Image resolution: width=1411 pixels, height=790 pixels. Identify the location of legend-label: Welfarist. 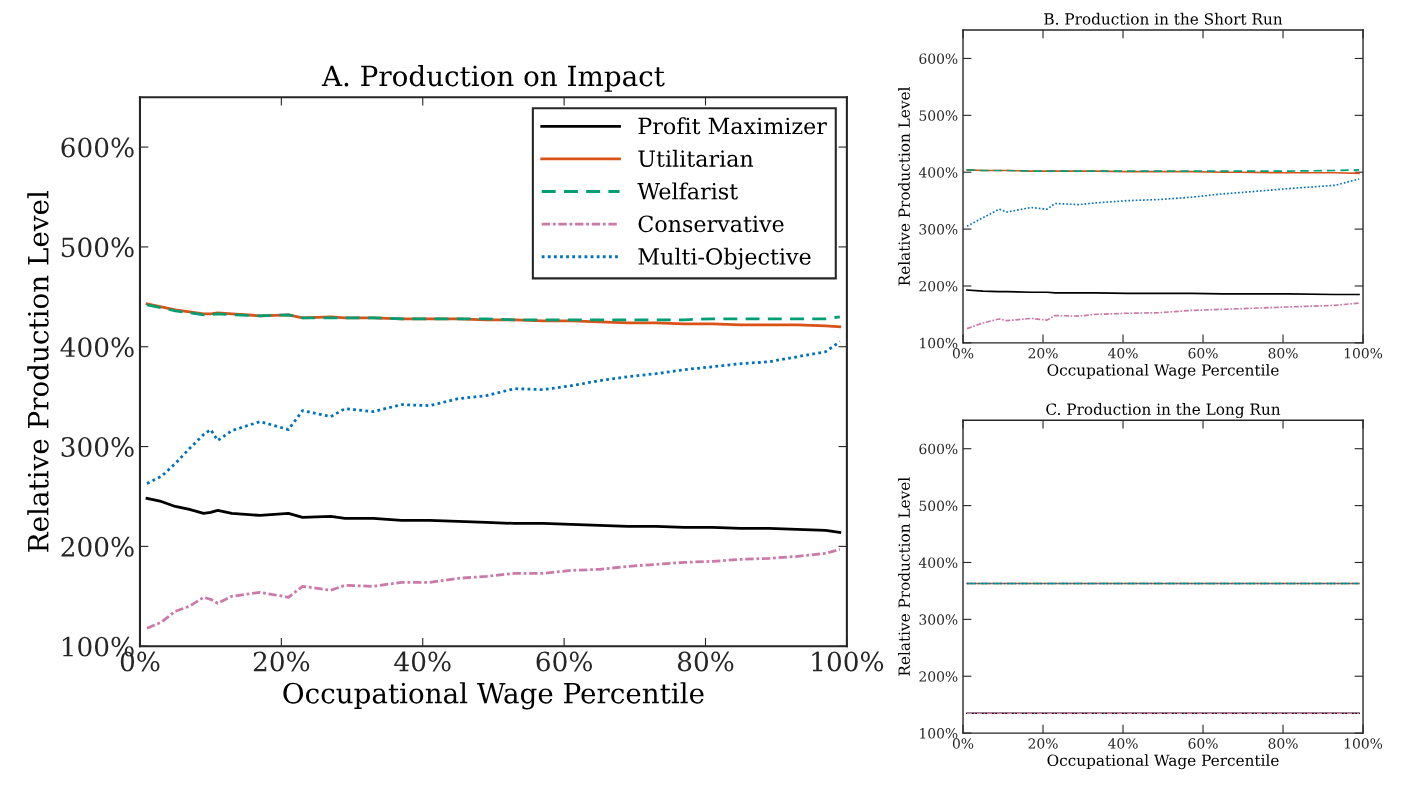
(687, 191).